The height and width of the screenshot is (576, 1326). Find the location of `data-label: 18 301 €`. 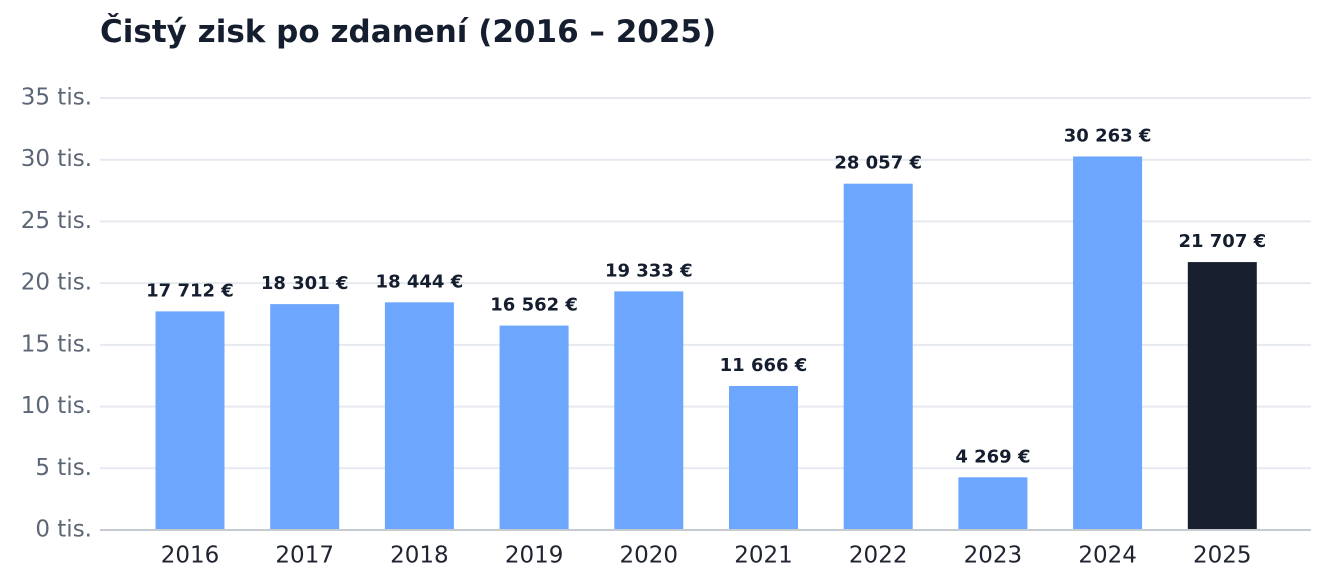

data-label: 18 301 € is located at coordinates (305, 283).